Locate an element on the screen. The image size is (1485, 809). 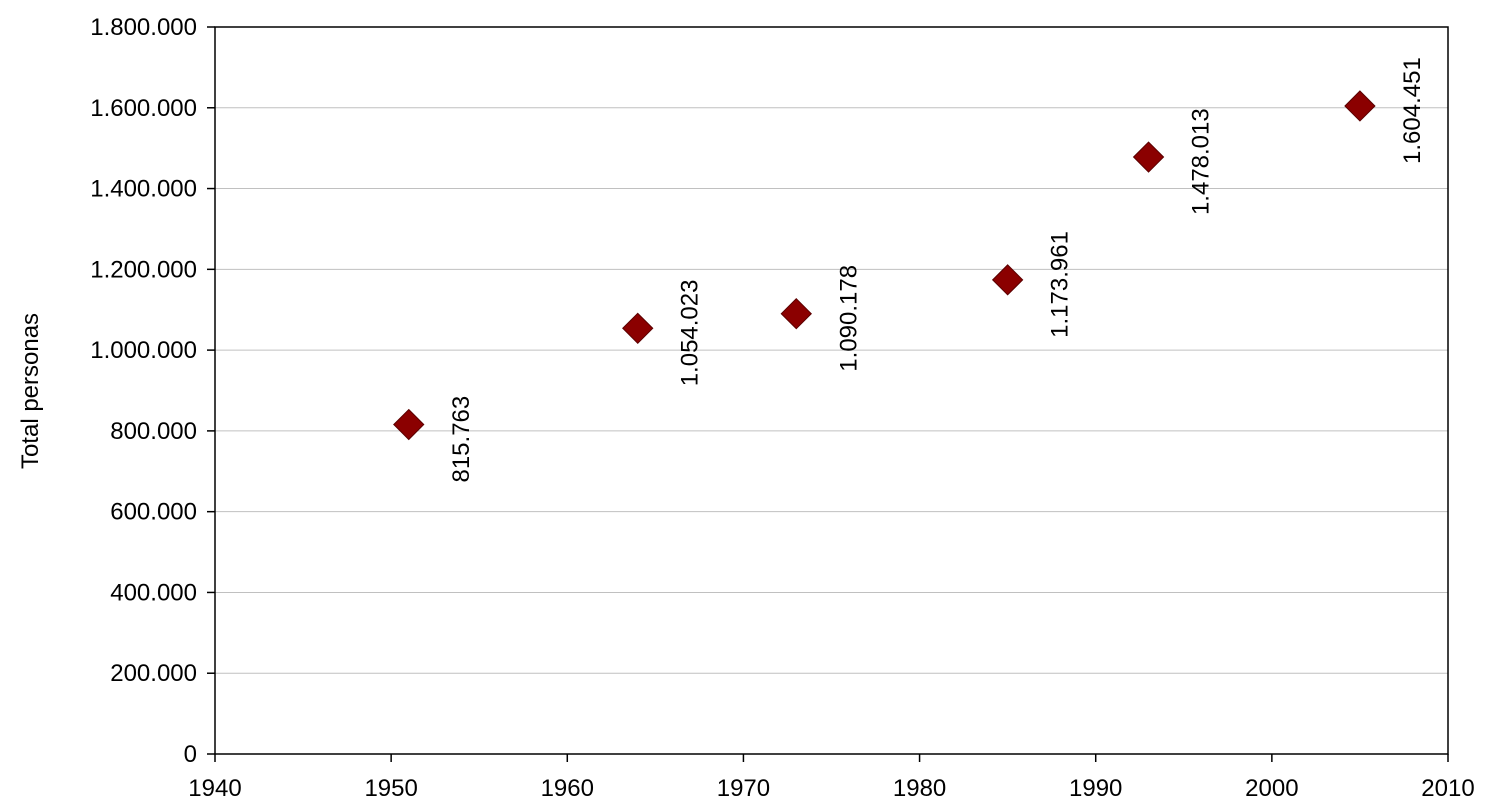
data-point-label: 1.604.451 is located at coordinates (1412, 110).